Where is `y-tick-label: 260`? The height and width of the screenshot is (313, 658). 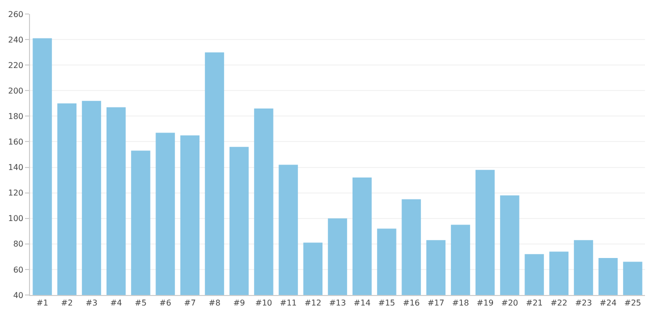 y-tick-label: 260 is located at coordinates (16, 14).